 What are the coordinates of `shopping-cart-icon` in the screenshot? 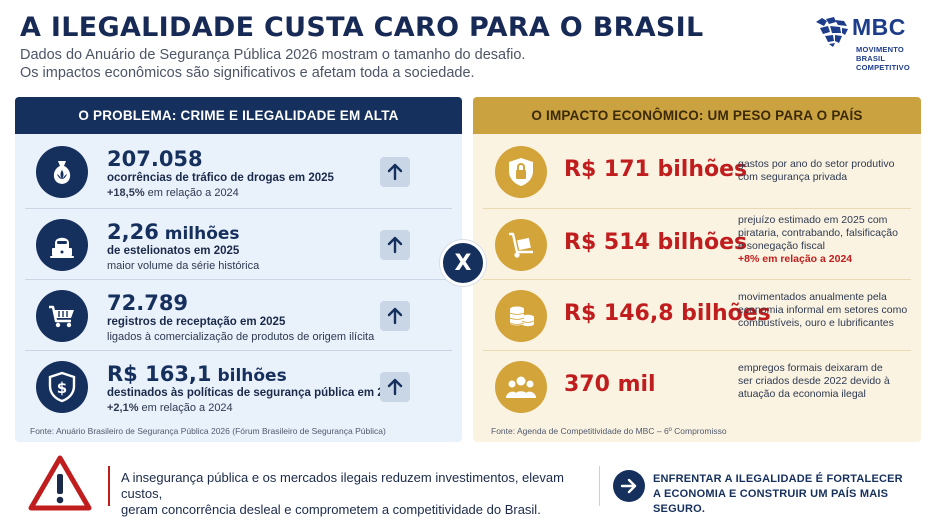 It's located at (62, 316).